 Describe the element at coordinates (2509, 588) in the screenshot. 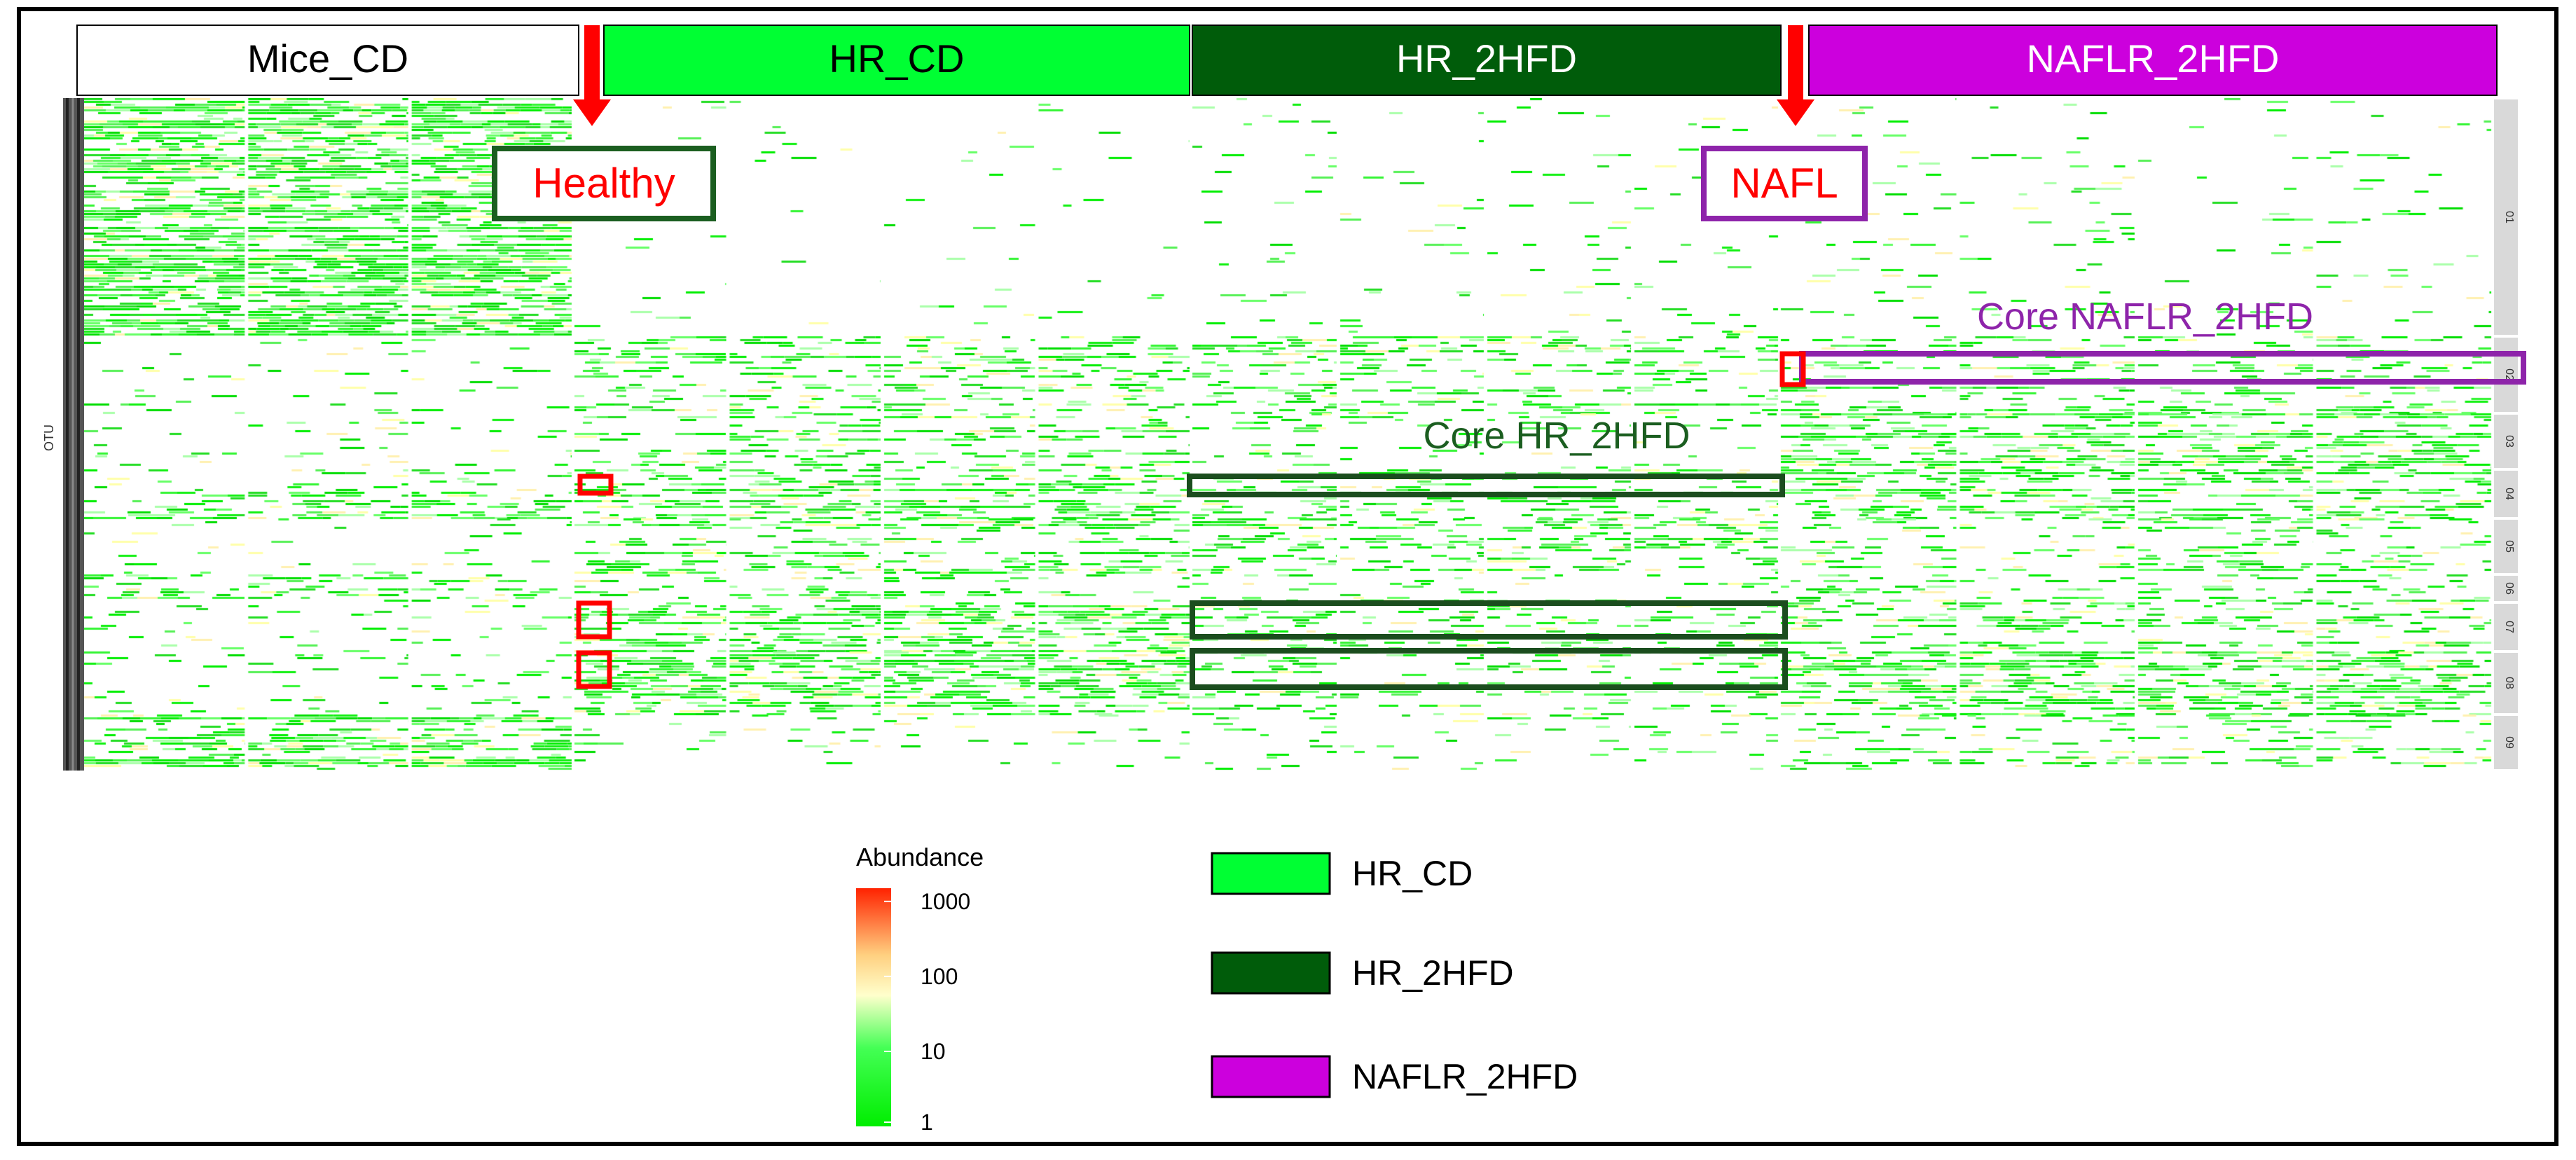

I see `cluster-label: 06` at that location.